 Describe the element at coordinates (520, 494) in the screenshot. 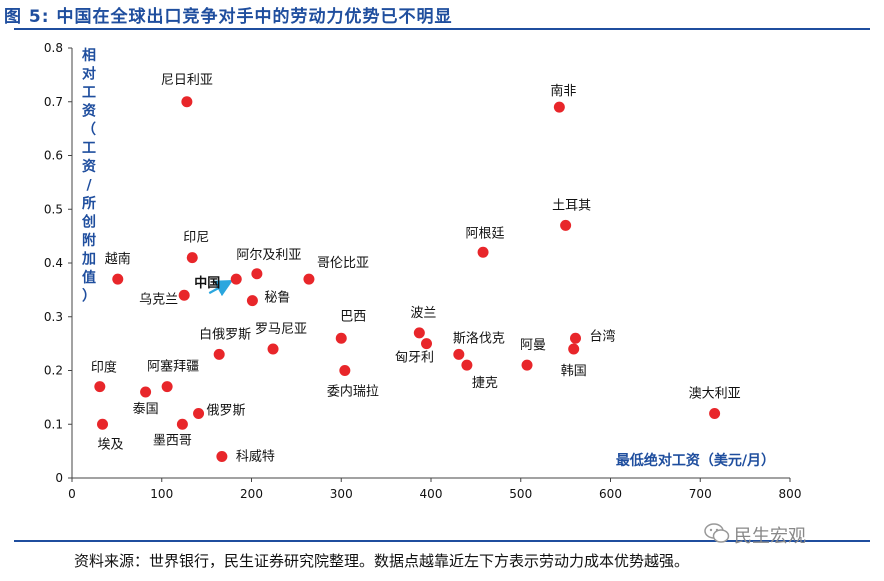

I see `x-tick-label: 500` at that location.